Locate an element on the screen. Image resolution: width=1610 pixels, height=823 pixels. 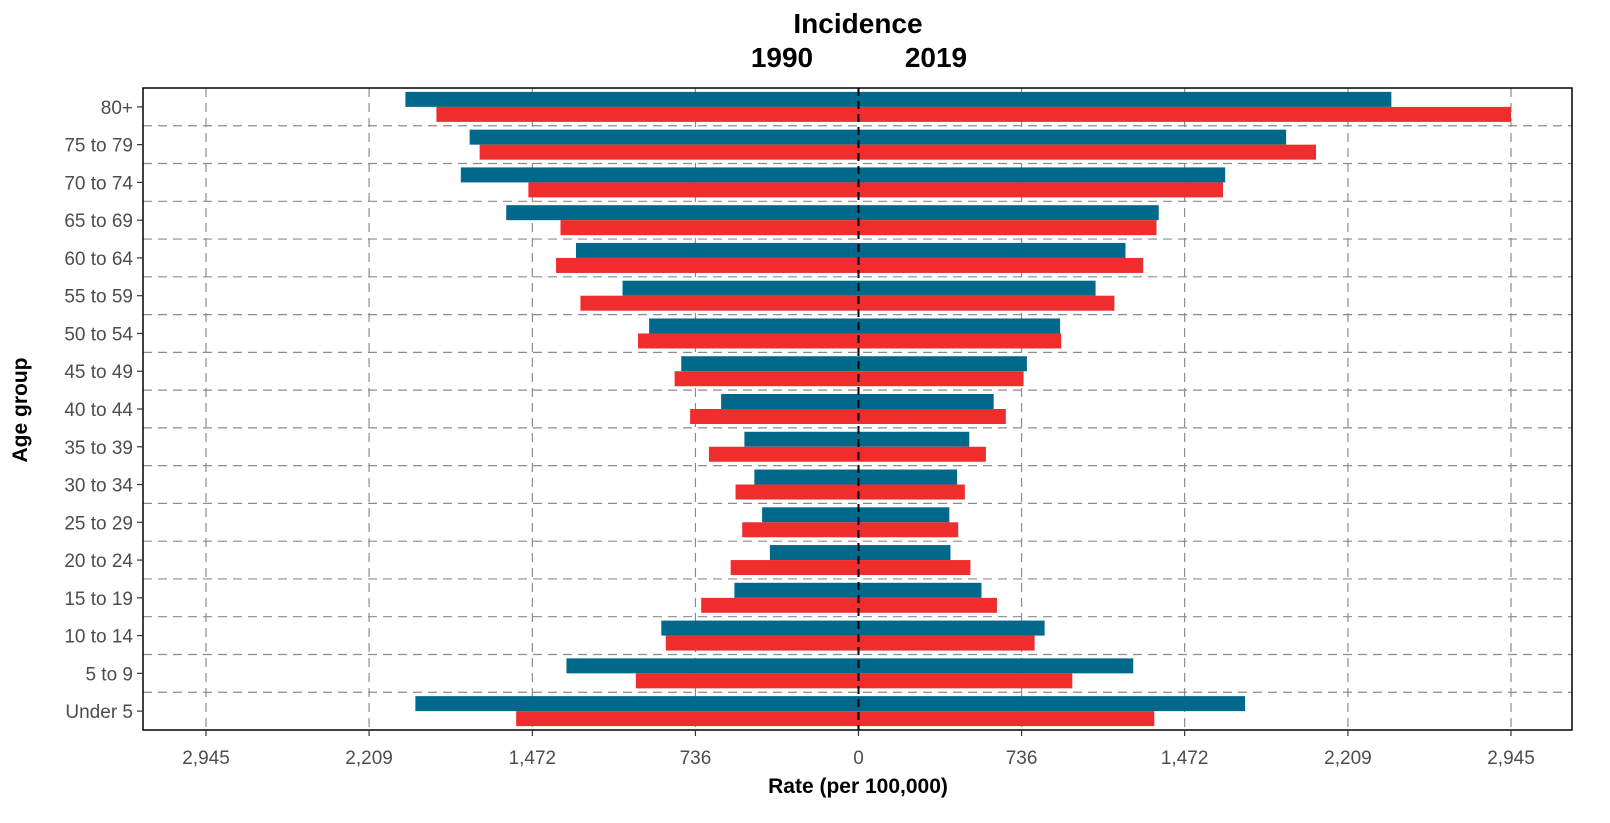
y-tick-label-15: 5 to 9 is located at coordinates (109, 674).